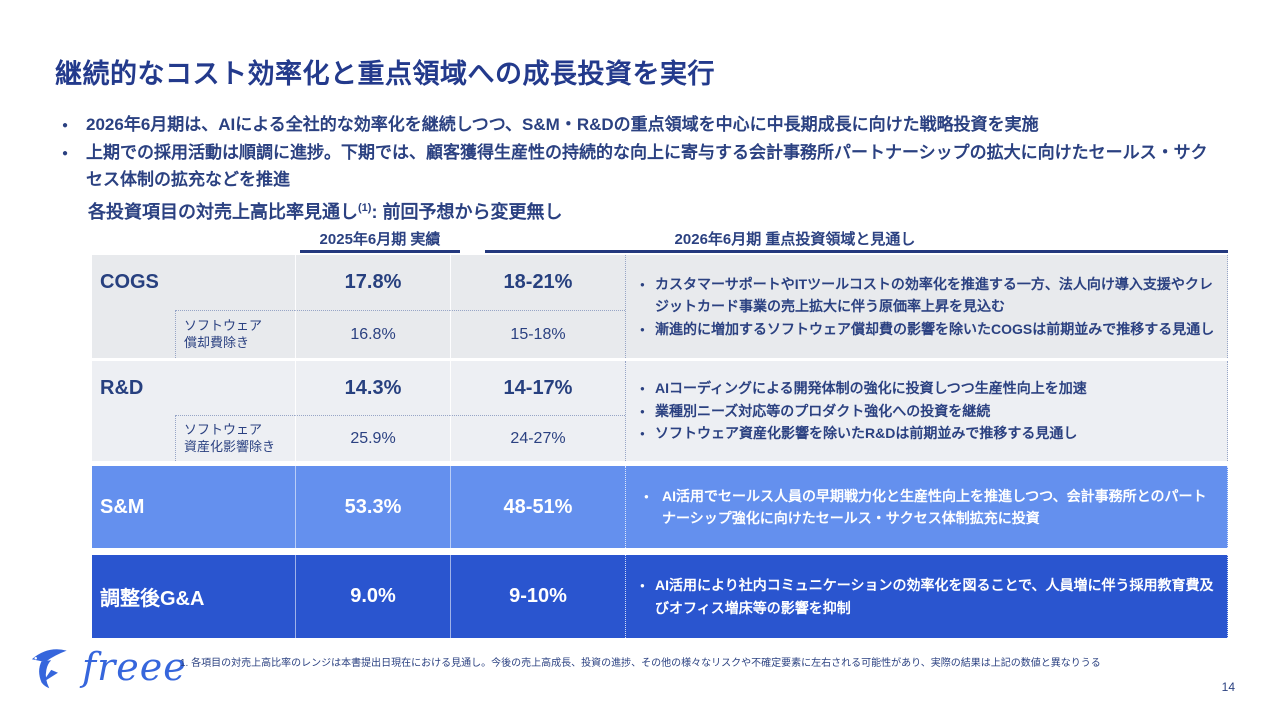  What do you see at coordinates (49, 669) in the screenshot?
I see `swallow-icon` at bounding box center [49, 669].